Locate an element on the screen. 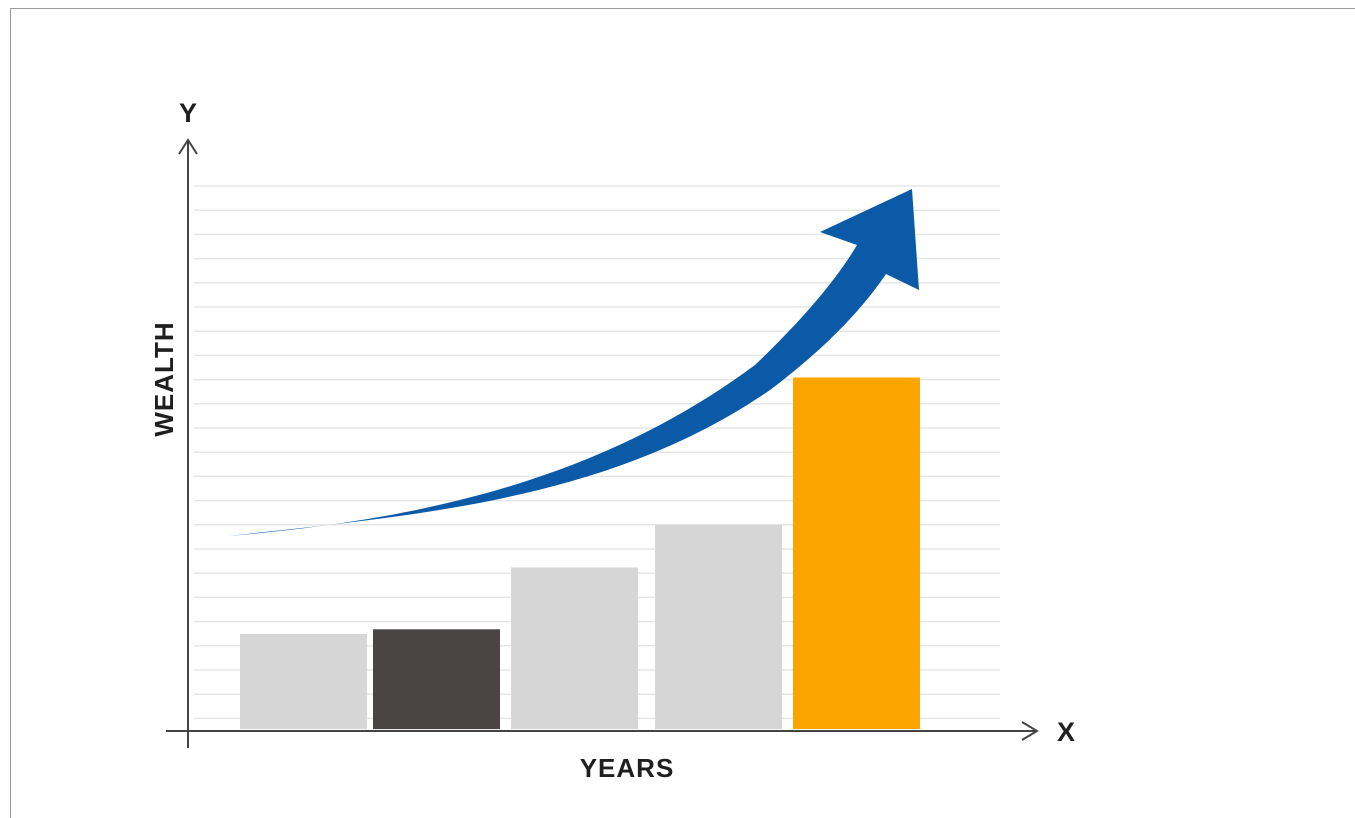 The width and height of the screenshot is (1355, 818). y-axis-label: WEALTH is located at coordinates (164, 378).